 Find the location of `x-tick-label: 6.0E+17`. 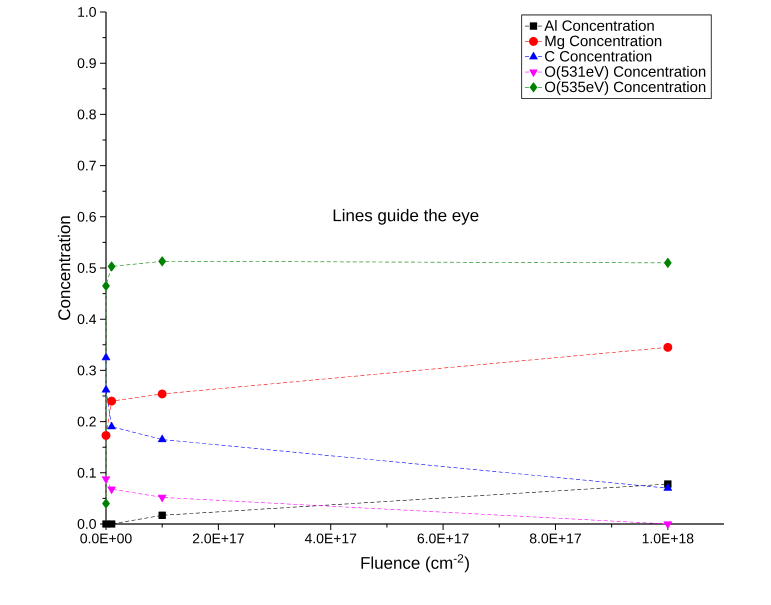

x-tick-label: 6.0E+17 is located at coordinates (443, 538).